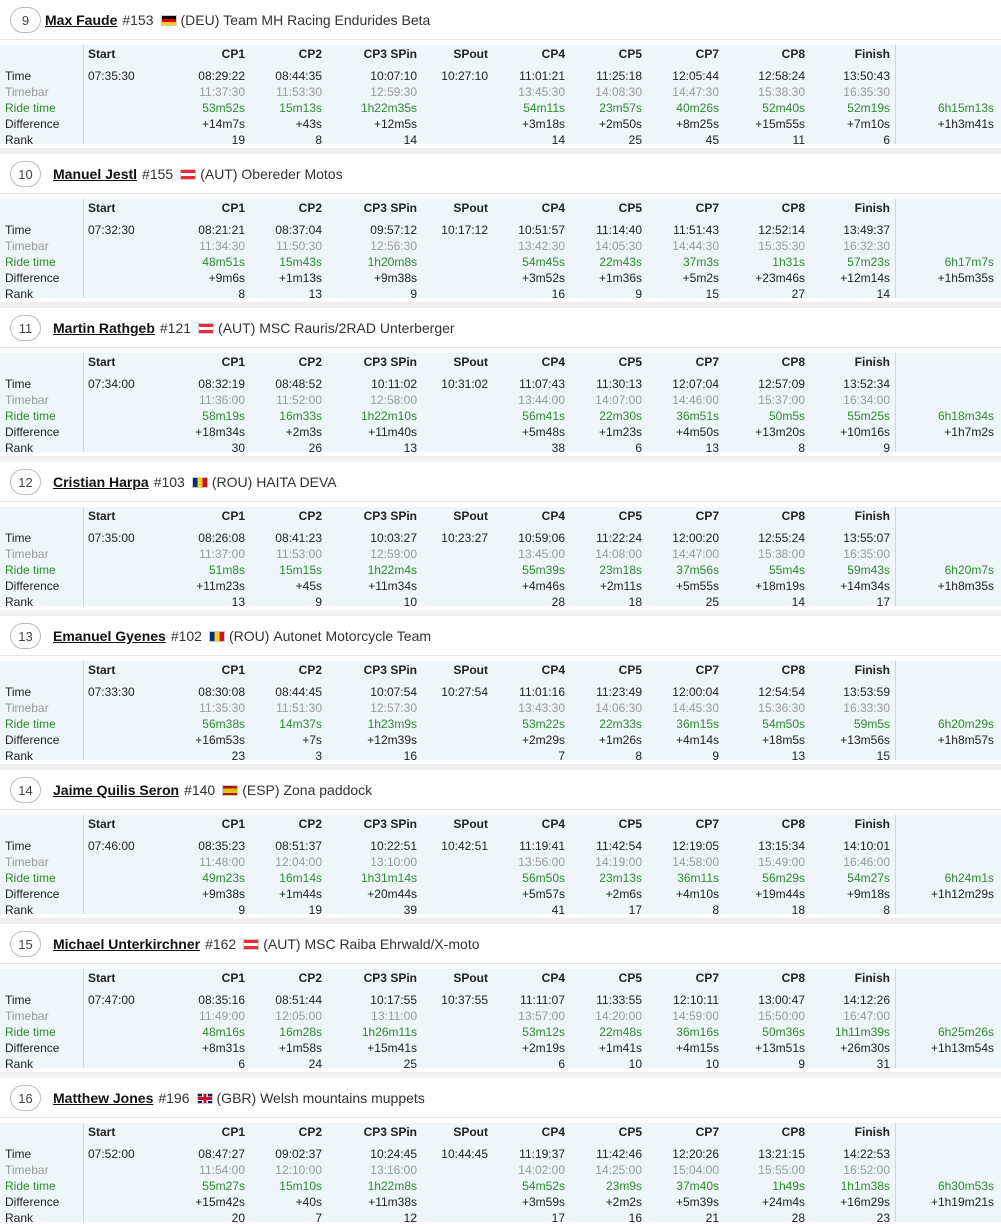  What do you see at coordinates (697, 1186) in the screenshot?
I see `ride-time-cell: 37m40s` at bounding box center [697, 1186].